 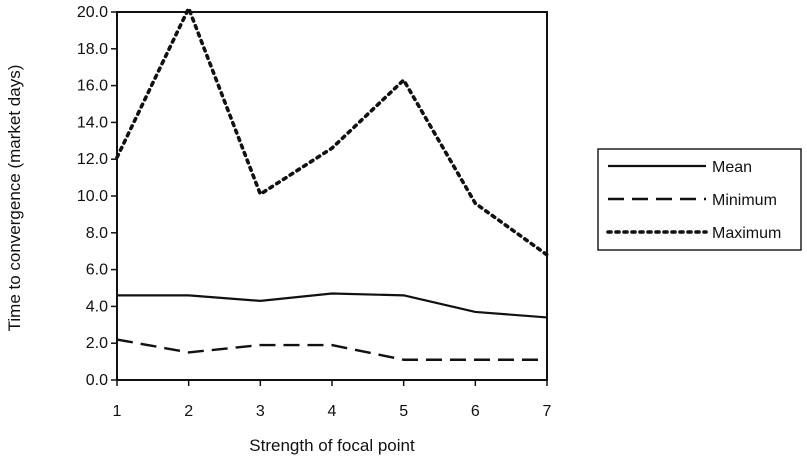 What do you see at coordinates (332, 305) in the screenshot?
I see `series-line-mean` at bounding box center [332, 305].